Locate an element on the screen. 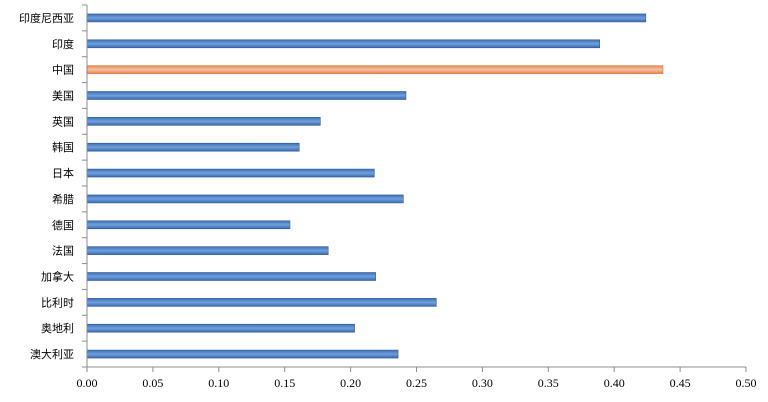  category-label-4: 英国 is located at coordinates (63, 121).